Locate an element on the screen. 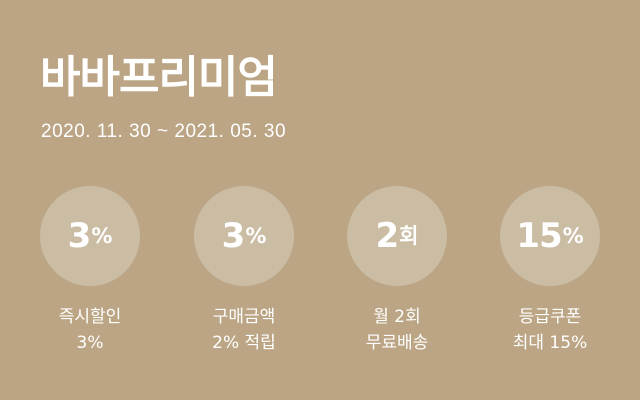  benefit-instant-discount: 3% 즉시할인 3% is located at coordinates (90, 271).